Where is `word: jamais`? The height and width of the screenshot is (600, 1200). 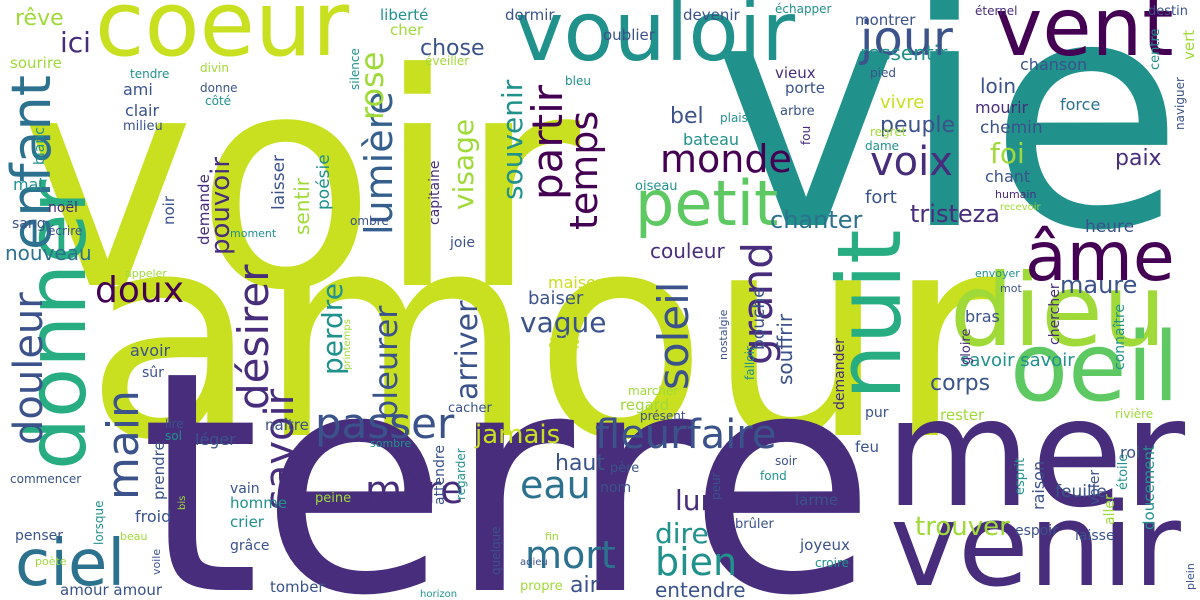 word: jamais is located at coordinates (517, 435).